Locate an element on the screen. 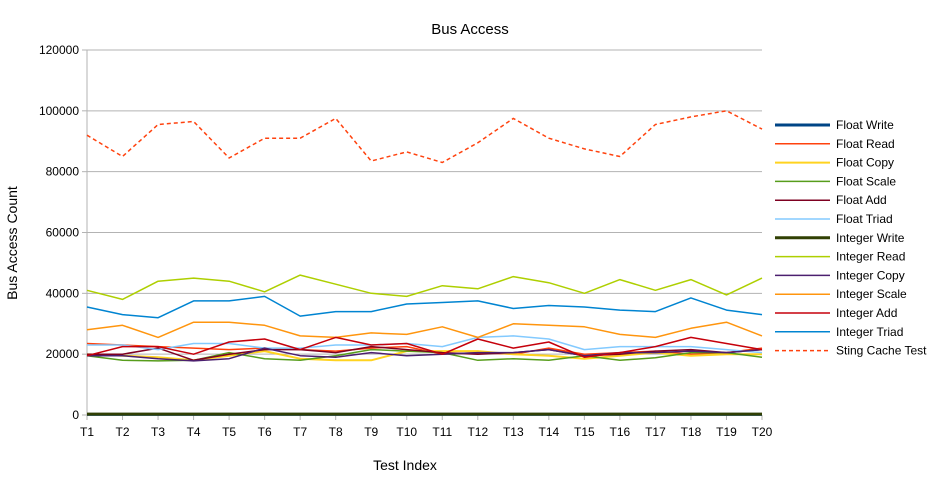  y-tick-label: 80000 is located at coordinates (63, 172).